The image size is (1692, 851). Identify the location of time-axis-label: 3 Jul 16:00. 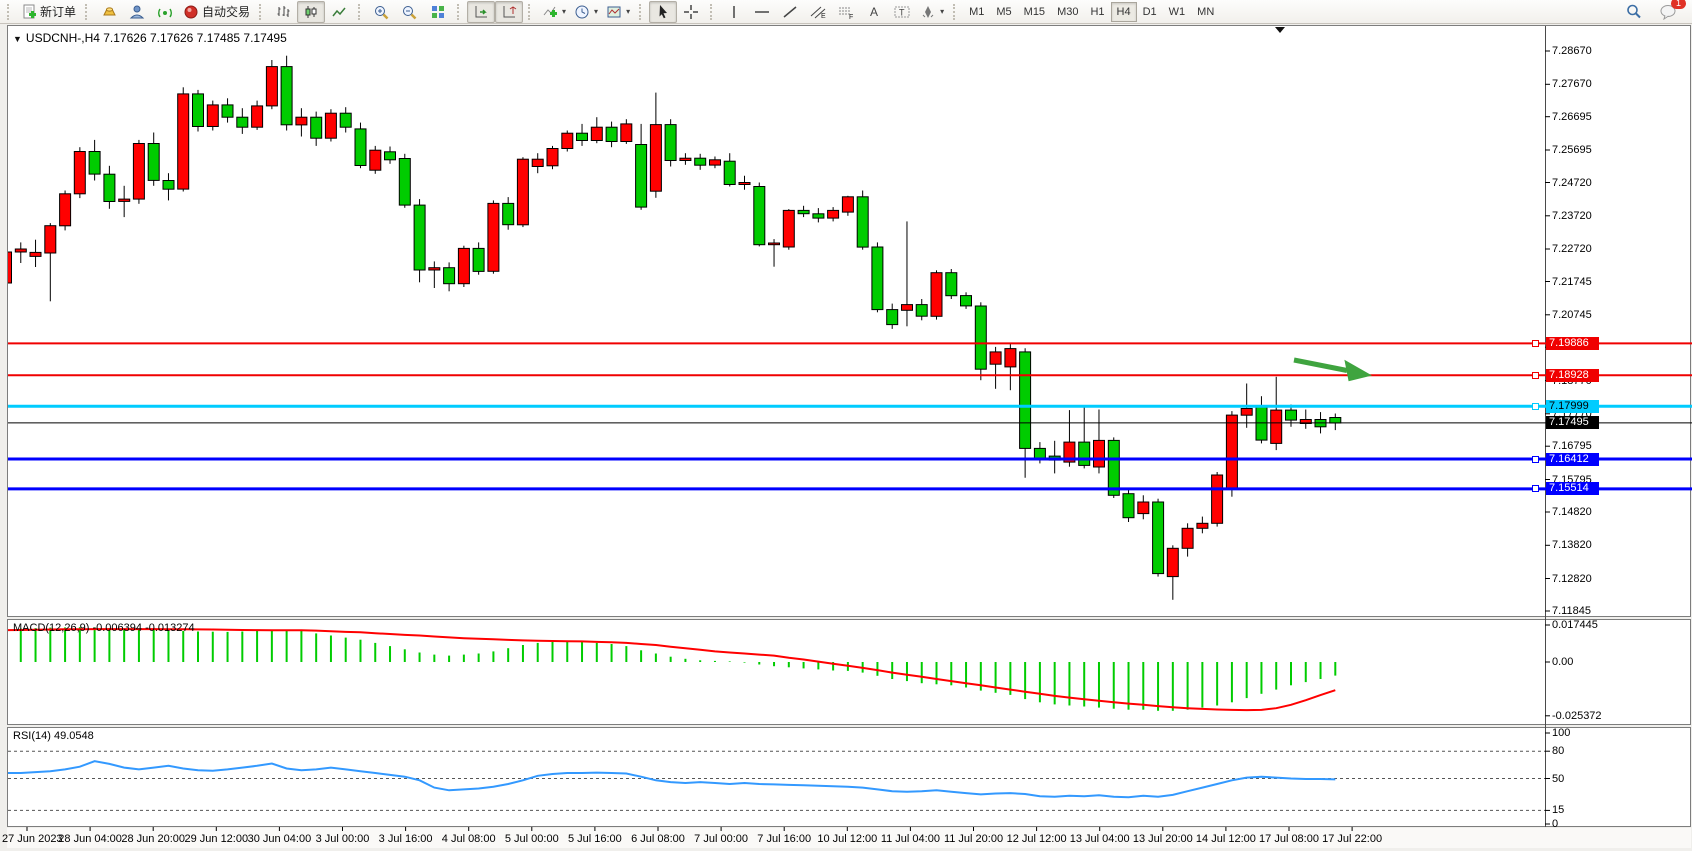
(405, 839).